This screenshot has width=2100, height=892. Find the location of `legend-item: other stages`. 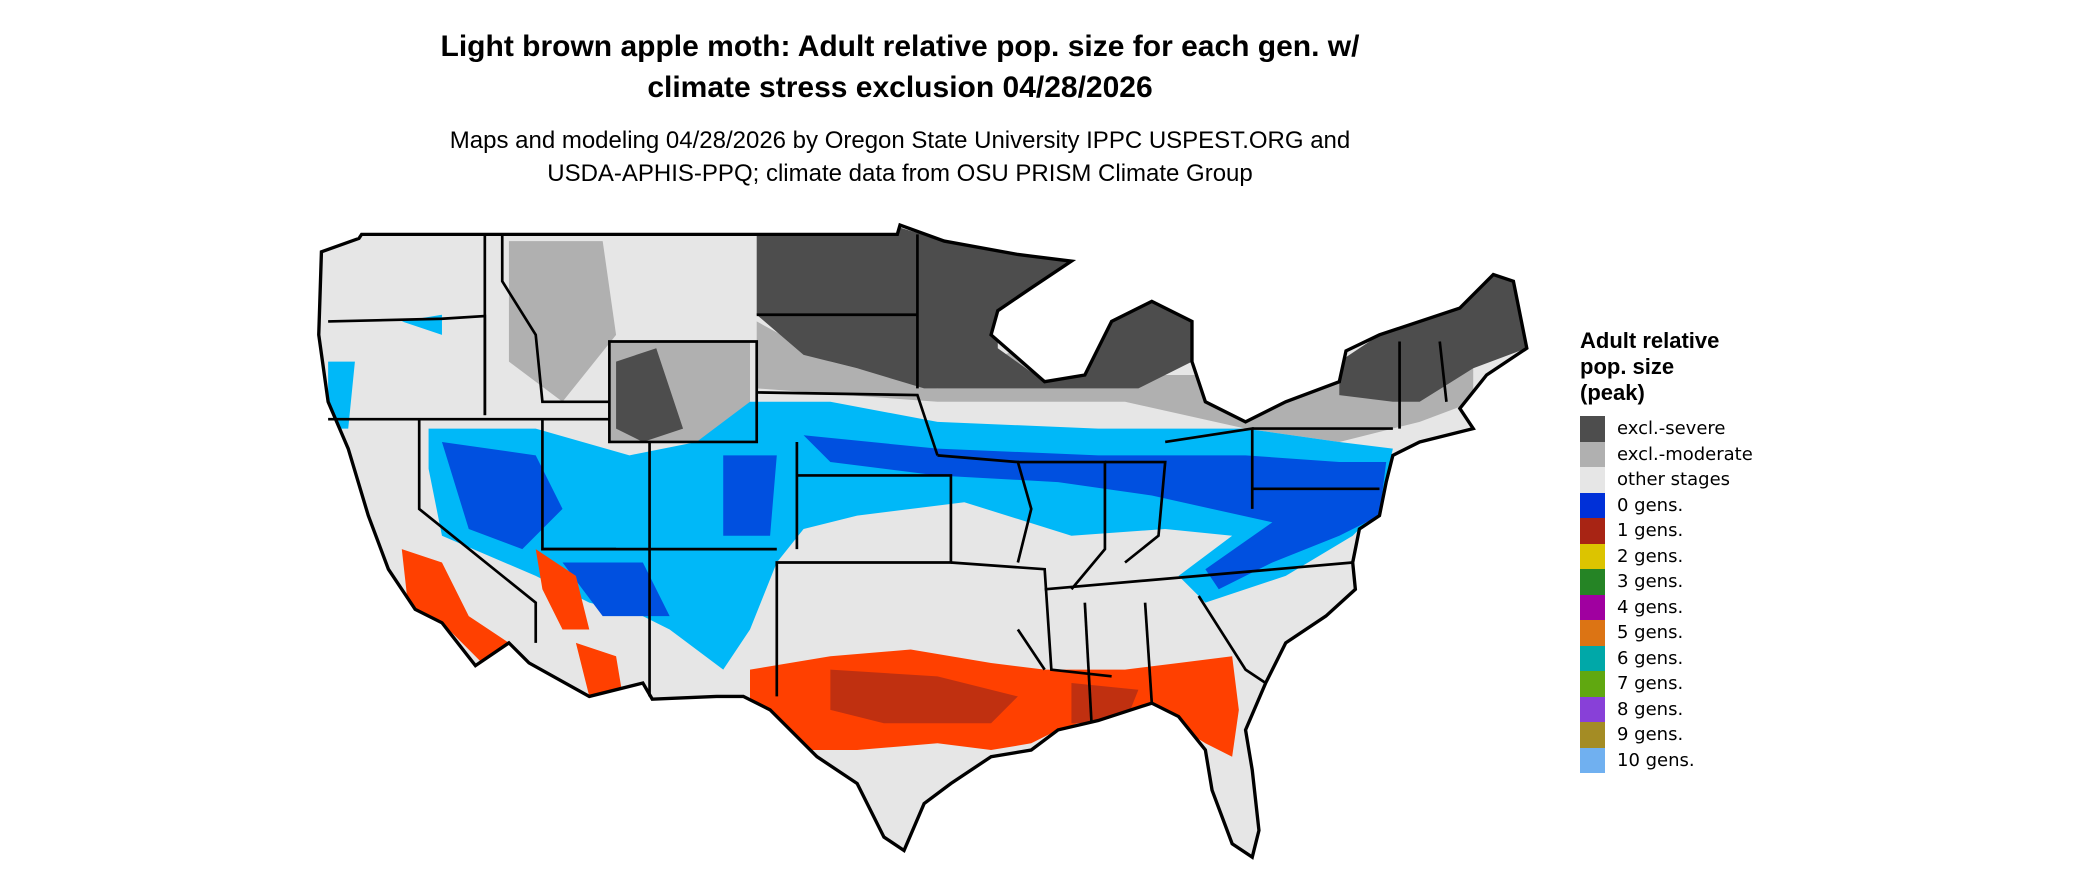

legend-item: other stages is located at coordinates (1666, 480).